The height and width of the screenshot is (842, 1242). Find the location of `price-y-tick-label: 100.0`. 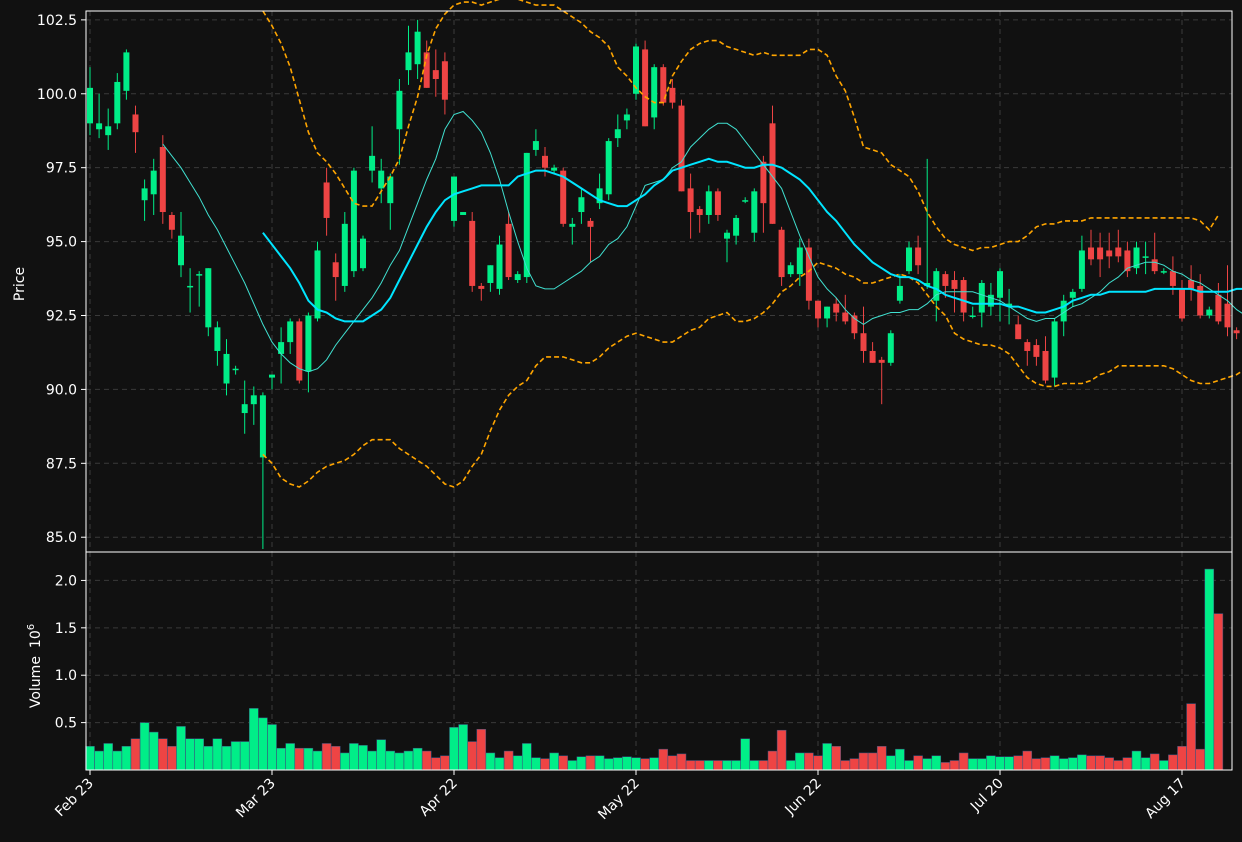

price-y-tick-label: 100.0 is located at coordinates (57, 95).